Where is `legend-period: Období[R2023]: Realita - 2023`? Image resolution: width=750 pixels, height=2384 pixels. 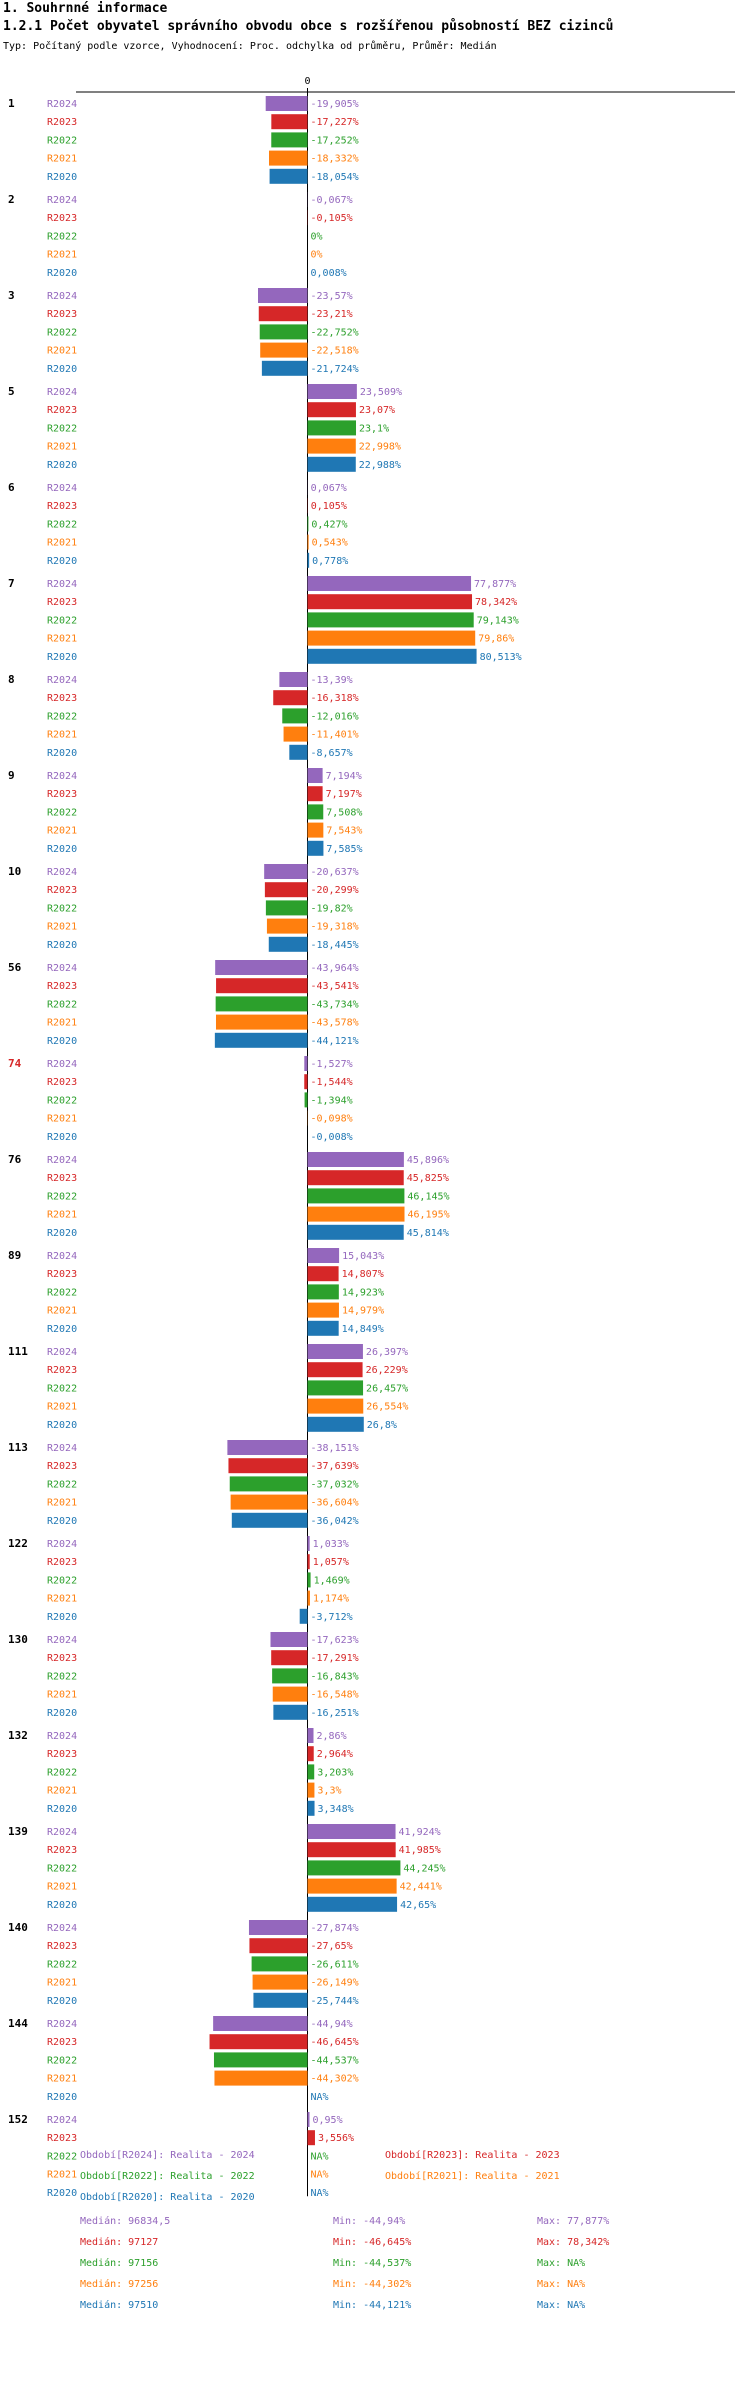 legend-period: Období[R2023]: Realita - 2023 is located at coordinates (472, 2155).